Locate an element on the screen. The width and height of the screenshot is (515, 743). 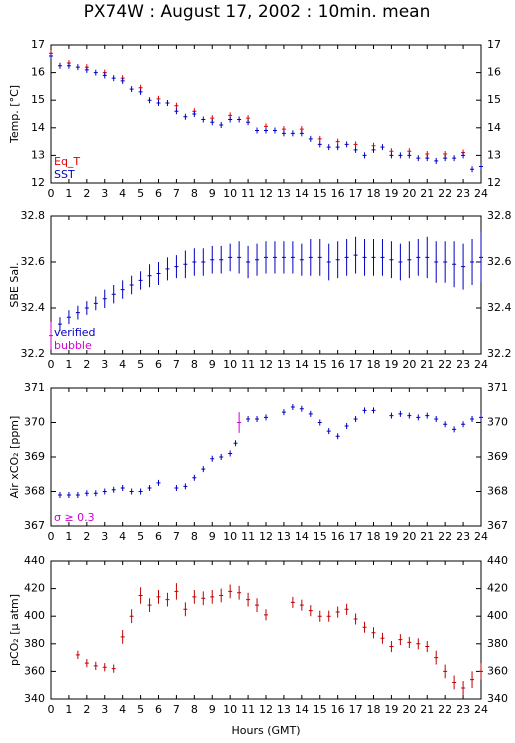
x-tick-label: 18 is located at coordinates (374, 536).